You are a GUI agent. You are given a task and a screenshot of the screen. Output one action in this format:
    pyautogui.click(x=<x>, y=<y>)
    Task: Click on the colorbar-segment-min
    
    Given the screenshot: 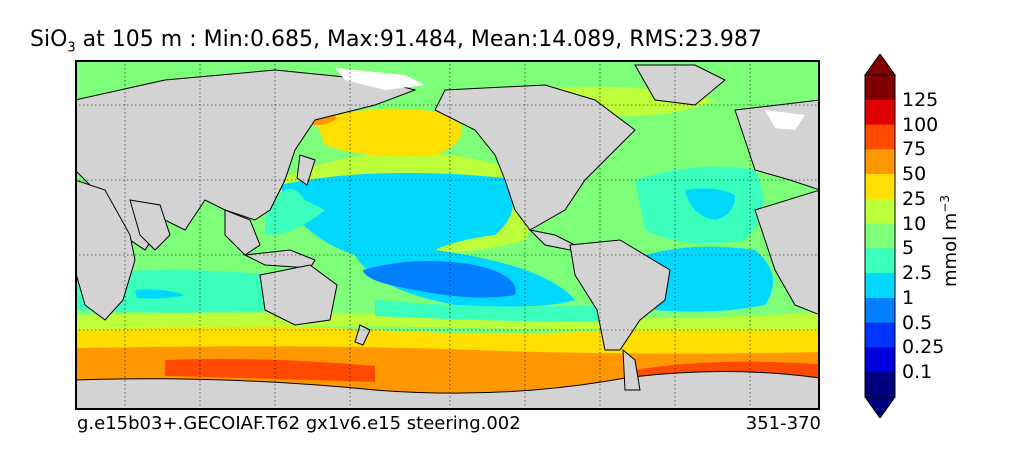 What is the action you would take?
    pyautogui.click(x=880, y=384)
    